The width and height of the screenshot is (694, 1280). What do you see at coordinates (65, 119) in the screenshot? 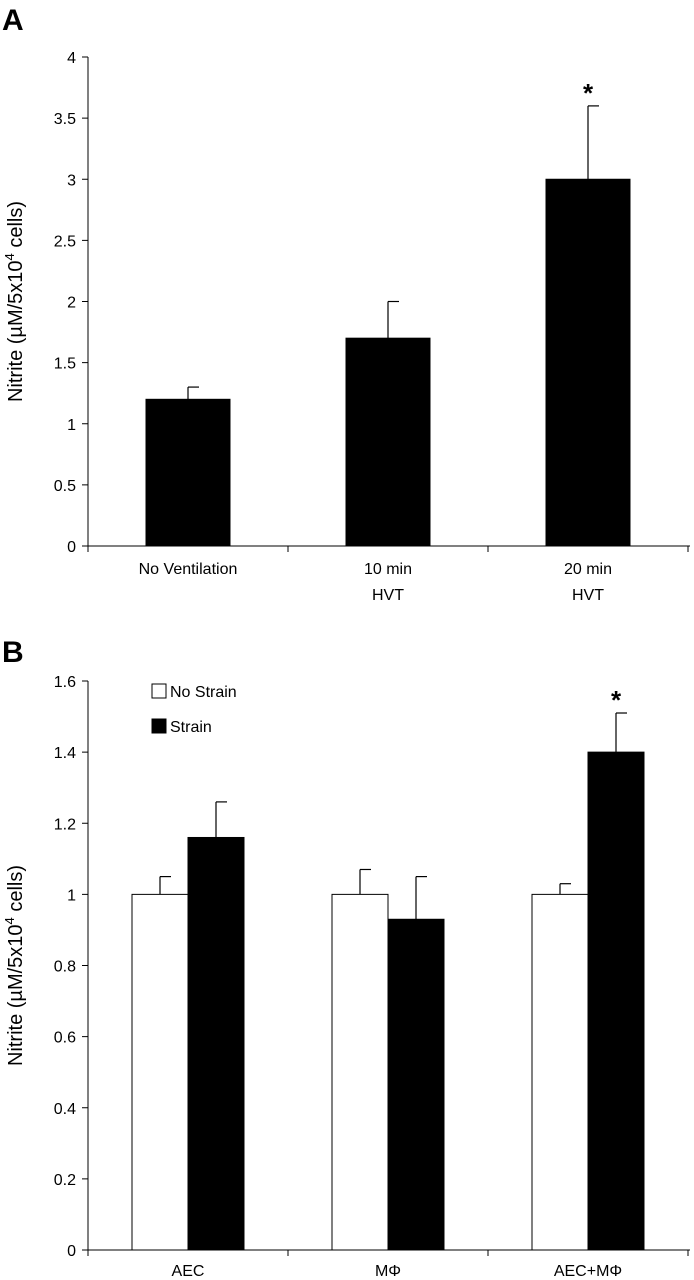
I see `y-tick-label: 3.5` at bounding box center [65, 119].